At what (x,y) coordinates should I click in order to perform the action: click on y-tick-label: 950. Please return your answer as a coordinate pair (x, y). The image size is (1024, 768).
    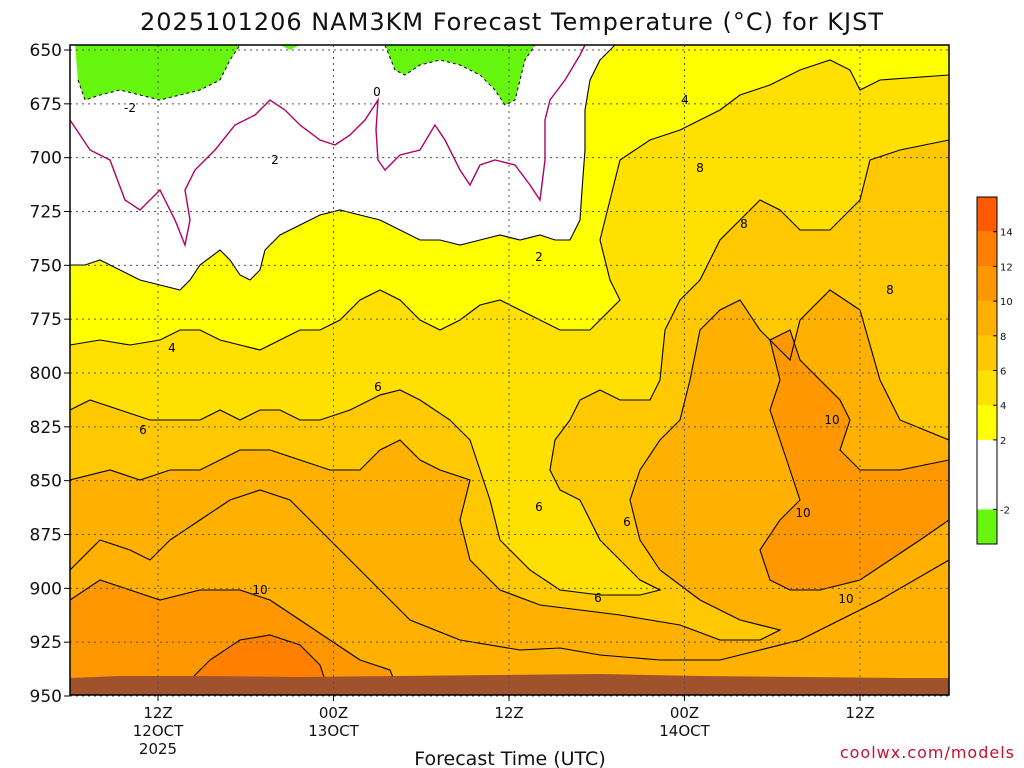
    Looking at the image, I should click on (46, 697).